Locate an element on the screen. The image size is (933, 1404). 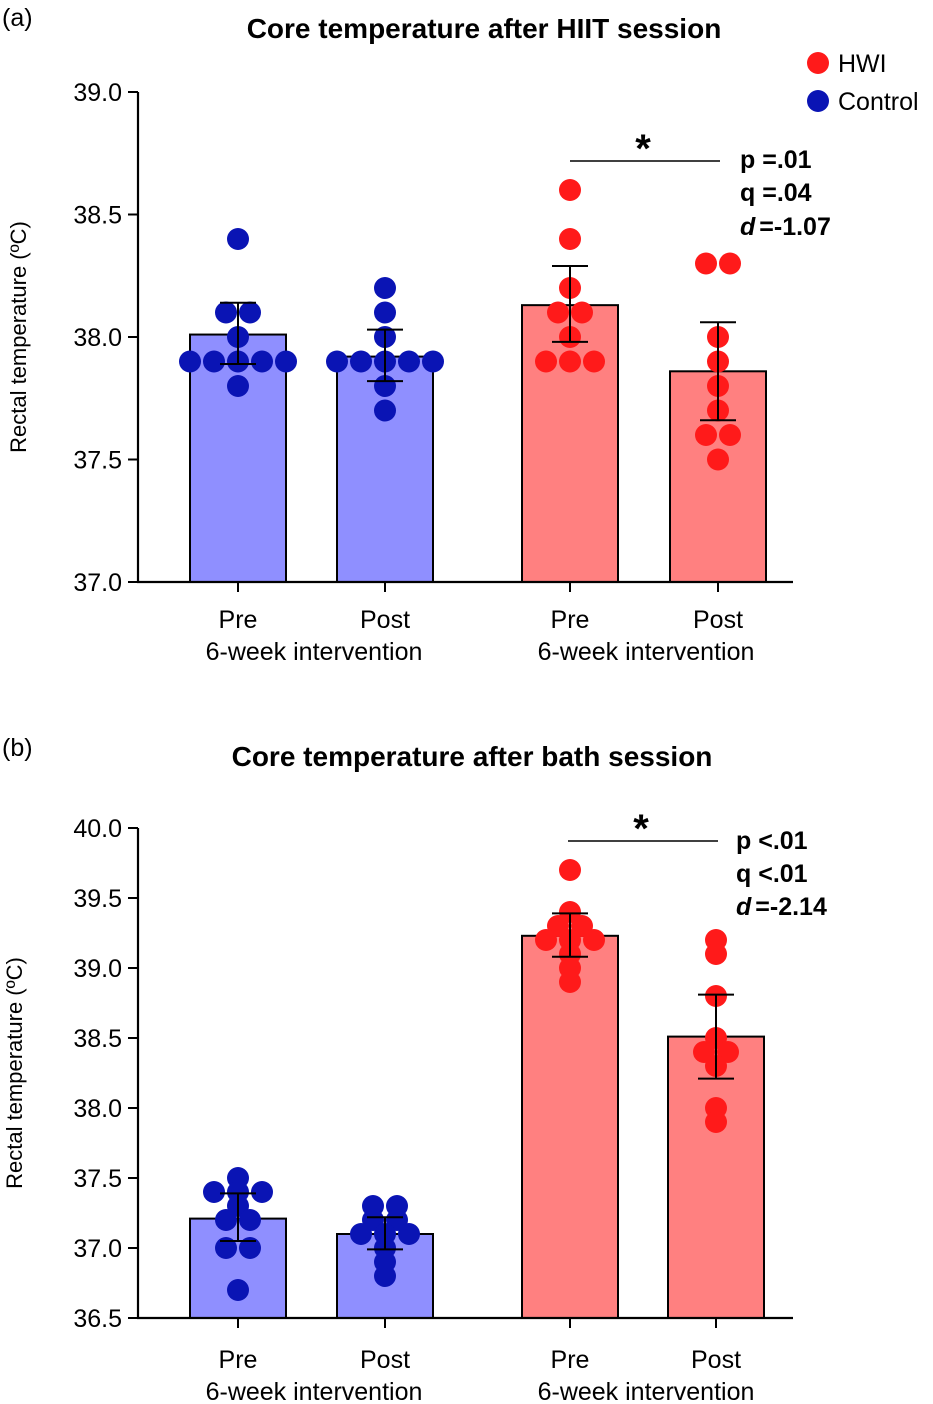
y-tick-label: 40.0 is located at coordinates (97, 829).